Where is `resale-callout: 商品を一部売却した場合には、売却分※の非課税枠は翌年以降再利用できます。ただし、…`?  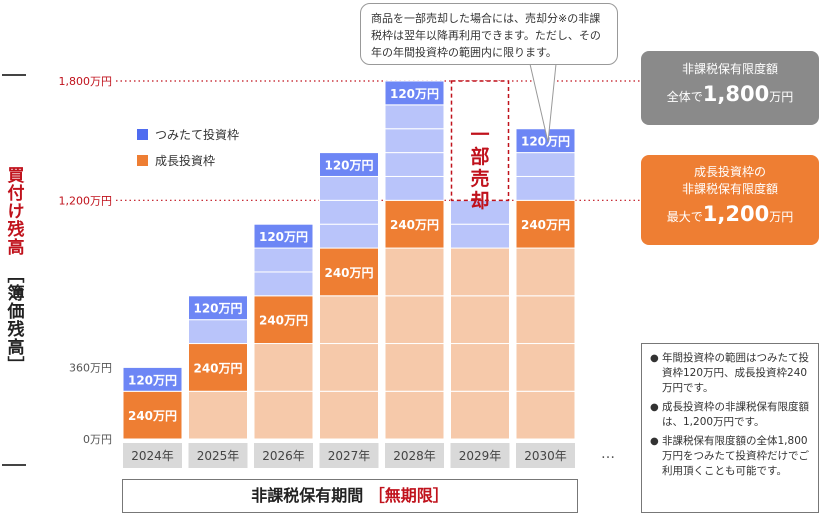
resale-callout: 商品を一部売却した場合には、売却分※の非課税枠は翌年以降再利用できます。ただし、… is located at coordinates (489, 34).